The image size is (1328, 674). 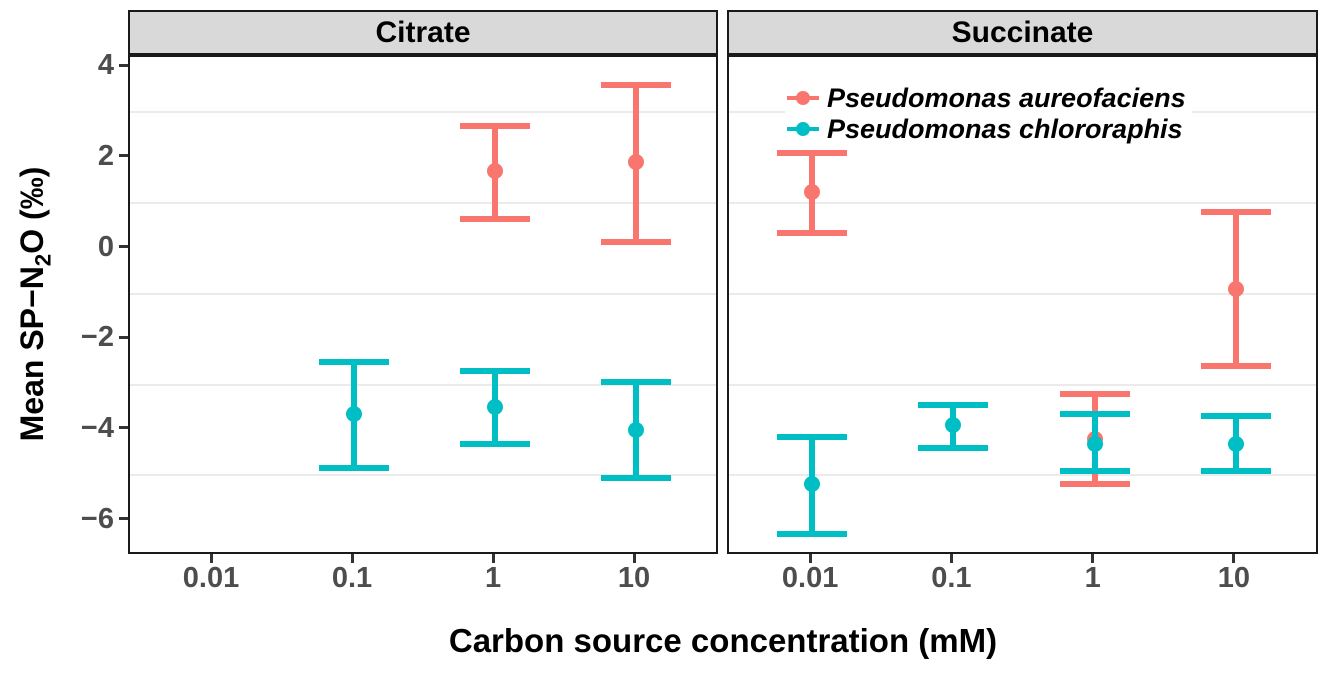 What do you see at coordinates (105, 65) in the screenshot?
I see `y-tick-label: 4` at bounding box center [105, 65].